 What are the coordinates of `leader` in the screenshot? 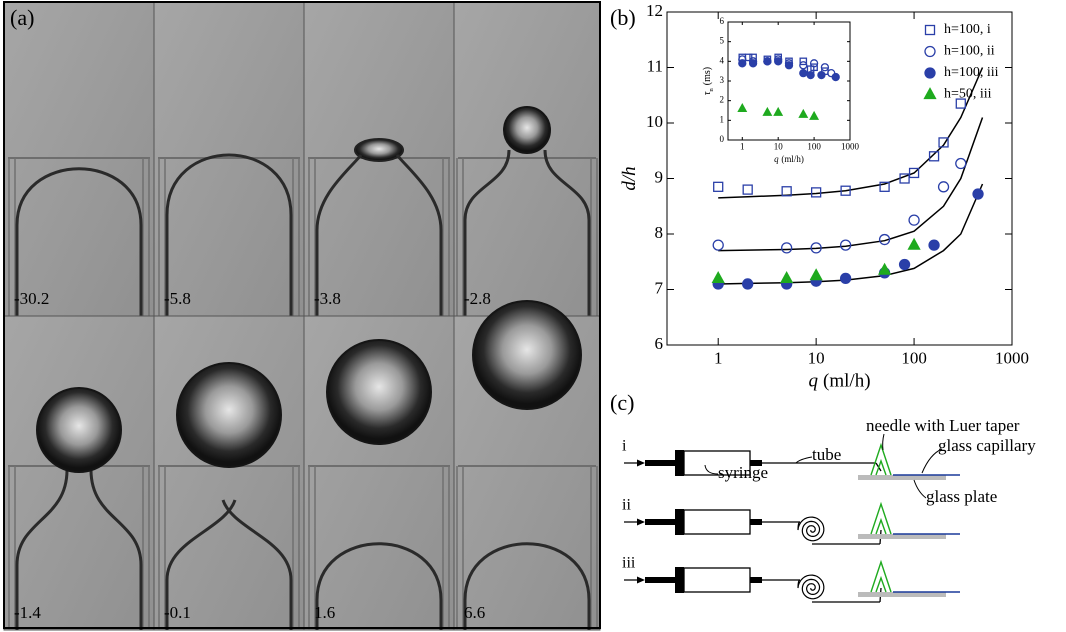 It's located at (883, 442).